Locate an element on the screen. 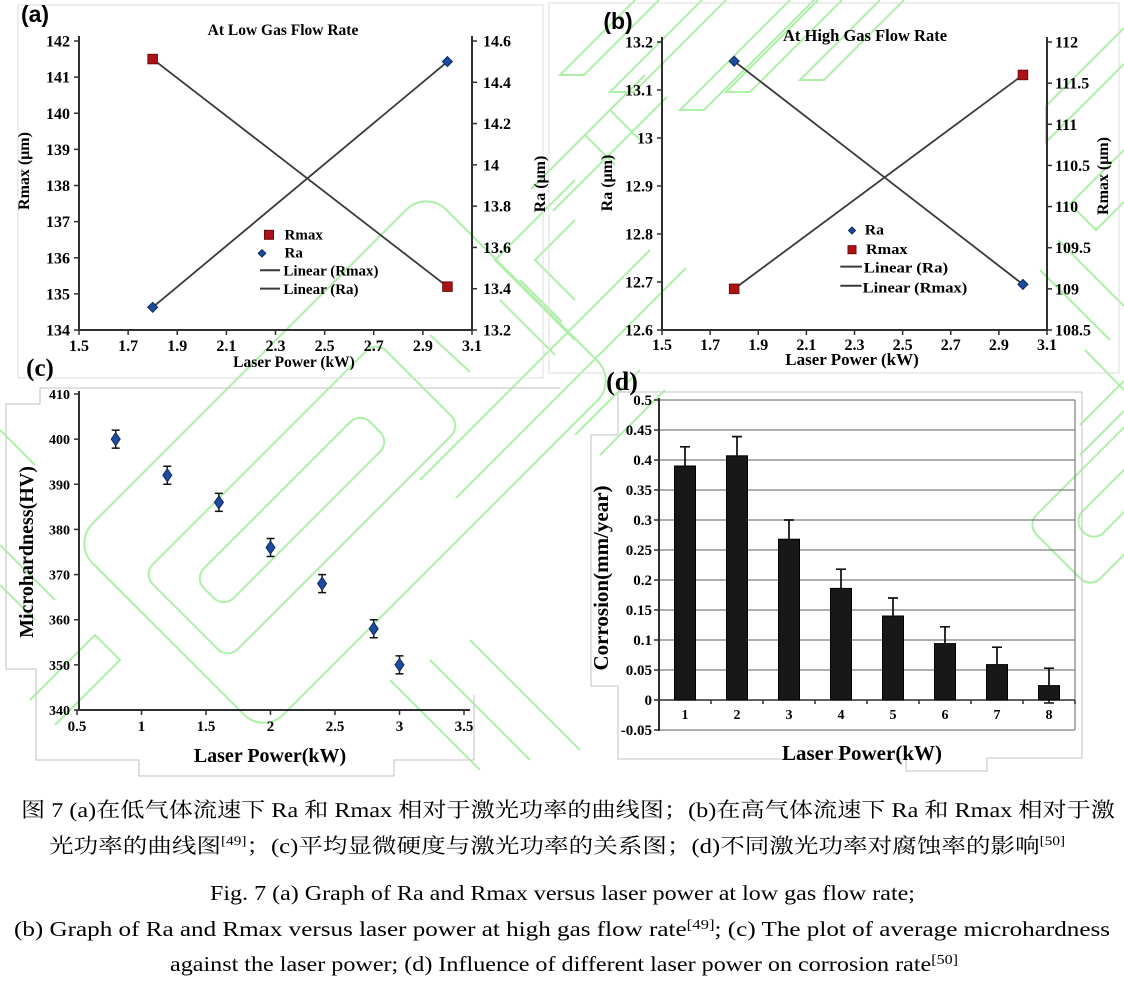 The image size is (1124, 997). svg-text: 6 is located at coordinates (945, 715).